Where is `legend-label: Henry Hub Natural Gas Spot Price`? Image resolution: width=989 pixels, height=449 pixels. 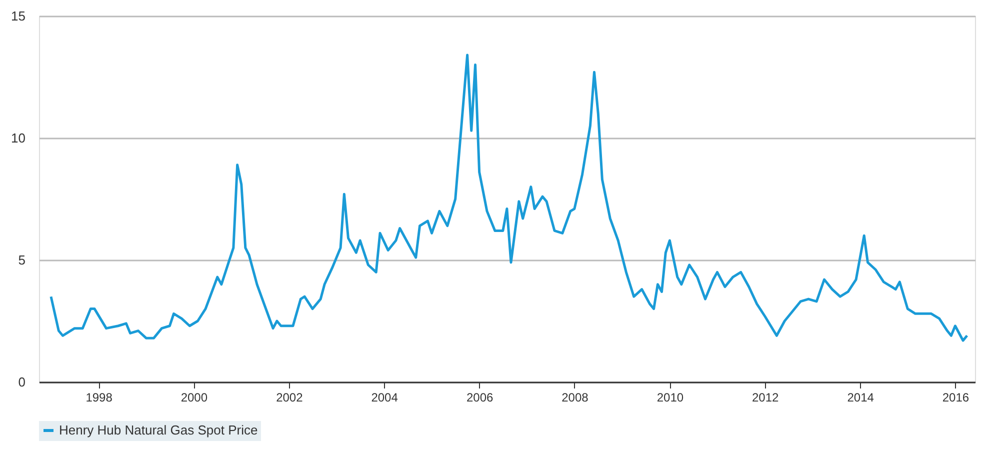 legend-label: Henry Hub Natural Gas Spot Price is located at coordinates (158, 430).